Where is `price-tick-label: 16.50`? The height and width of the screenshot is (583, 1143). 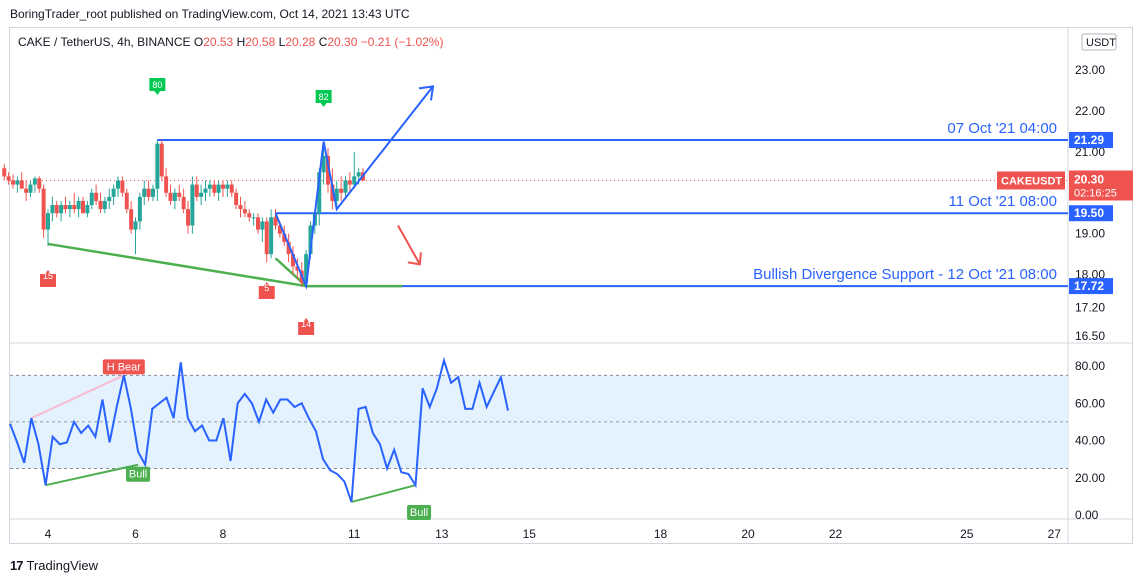
price-tick-label: 16.50 is located at coordinates (1090, 336).